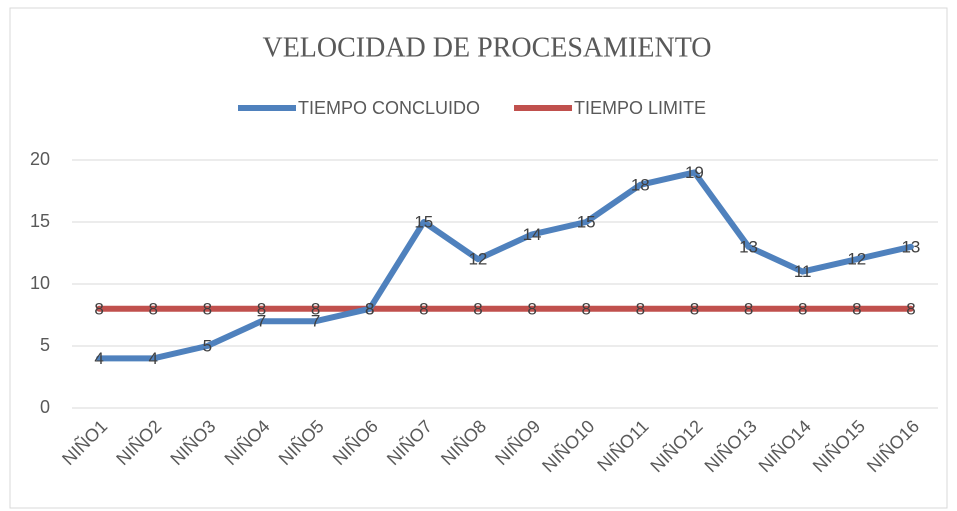 Image resolution: width=957 pixels, height=511 pixels. I want to click on y-tick-label: 0, so click(45, 407).